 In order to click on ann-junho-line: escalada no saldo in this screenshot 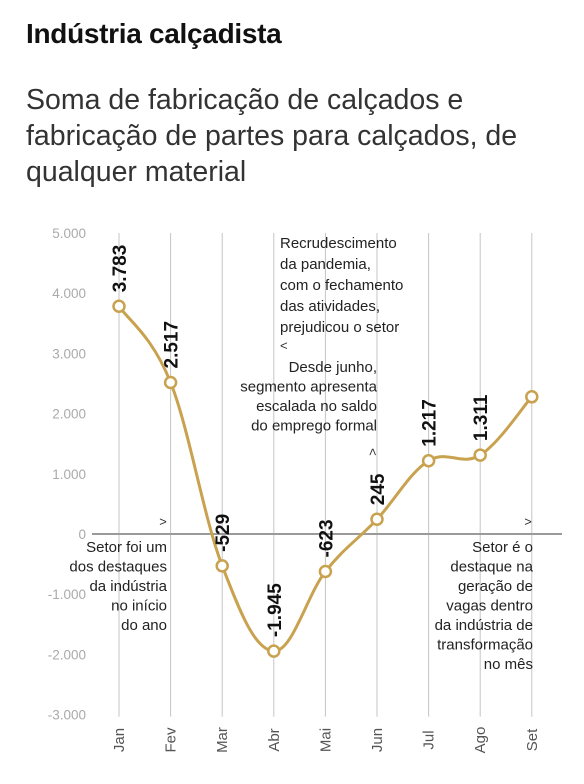, I will do `click(316, 406)`.